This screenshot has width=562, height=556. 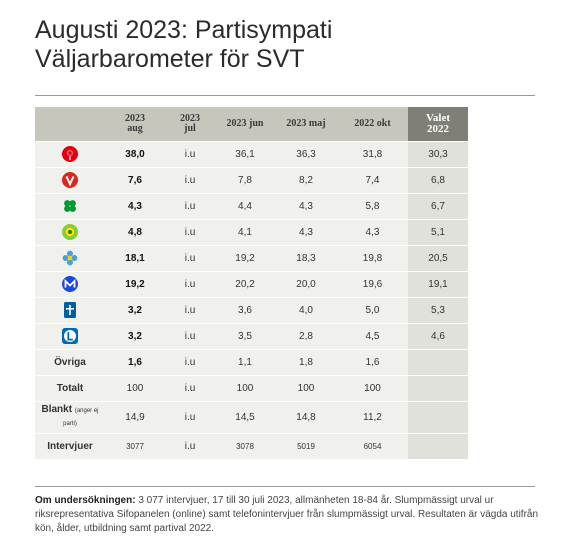 I want to click on divider-bottom, so click(x=285, y=486).